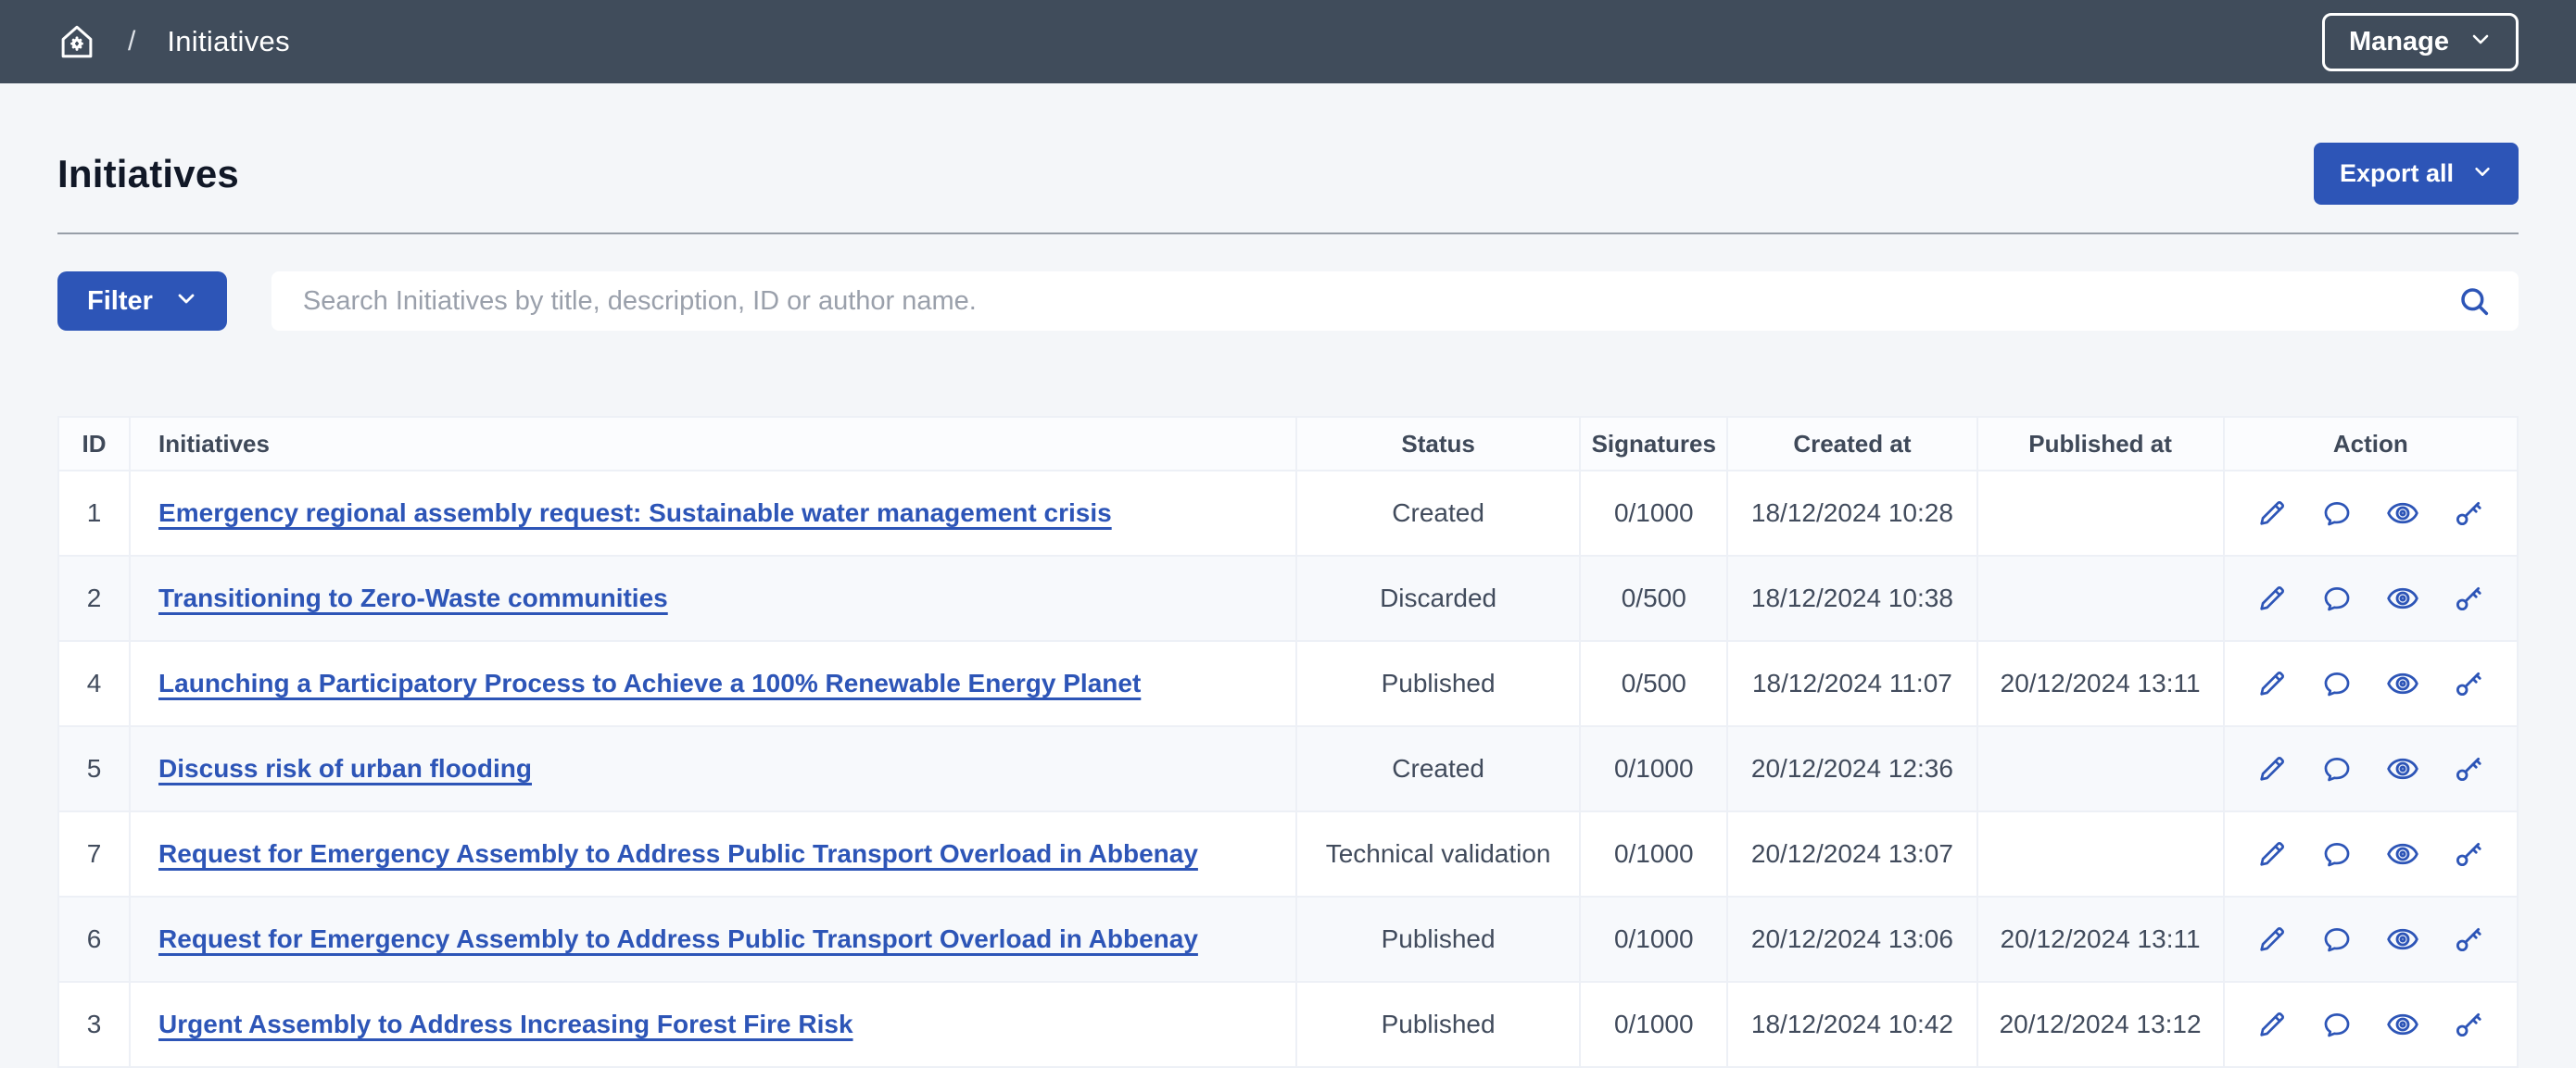  I want to click on chevron-down-icon, so click(2482, 173).